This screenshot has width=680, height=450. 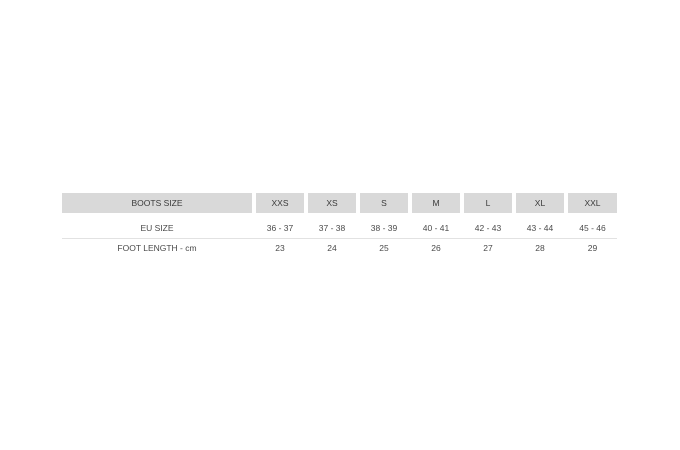 What do you see at coordinates (540, 203) in the screenshot?
I see `header-cell: XL` at bounding box center [540, 203].